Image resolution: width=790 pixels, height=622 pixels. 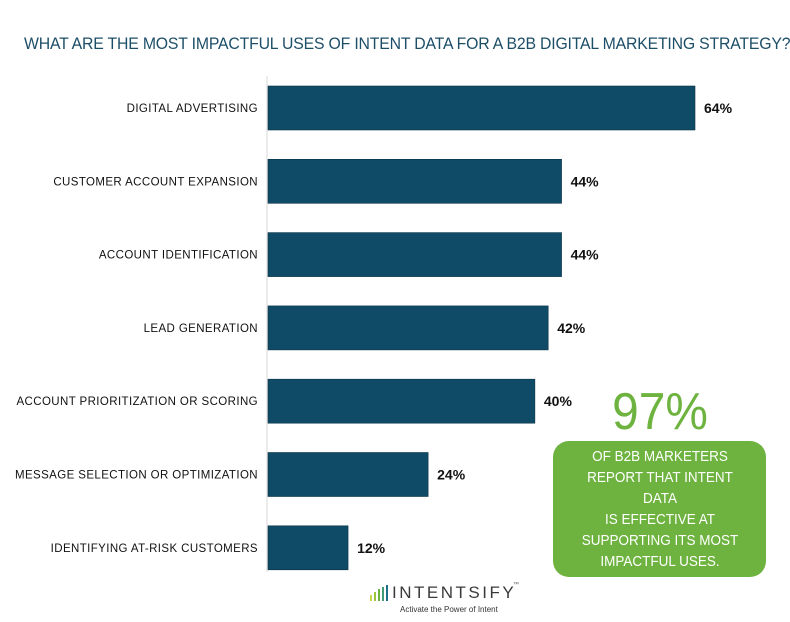 I want to click on callout-line: REPORT THAT INTENT DATA, so click(x=659, y=488).